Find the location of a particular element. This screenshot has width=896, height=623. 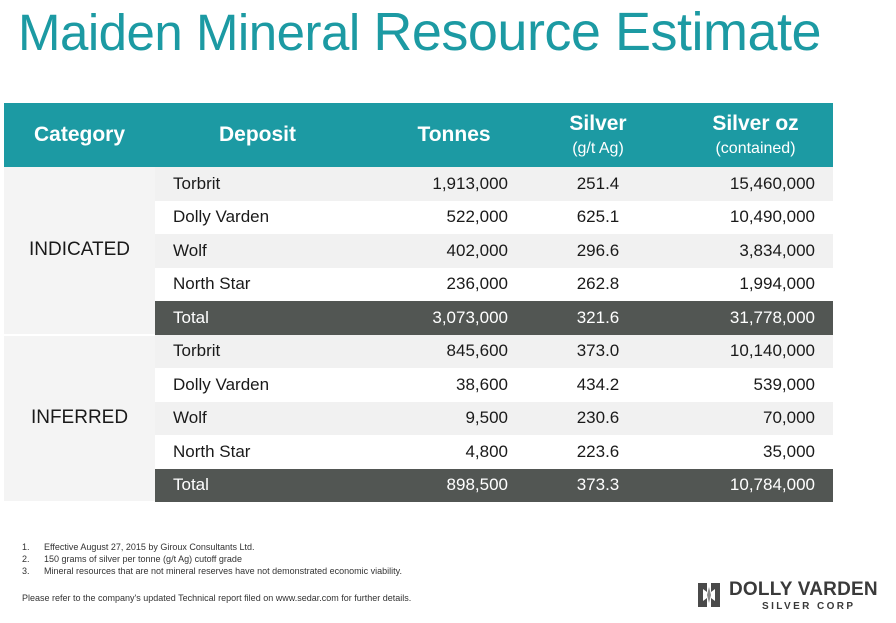

tonnes-cell: 236,000 is located at coordinates (444, 284).